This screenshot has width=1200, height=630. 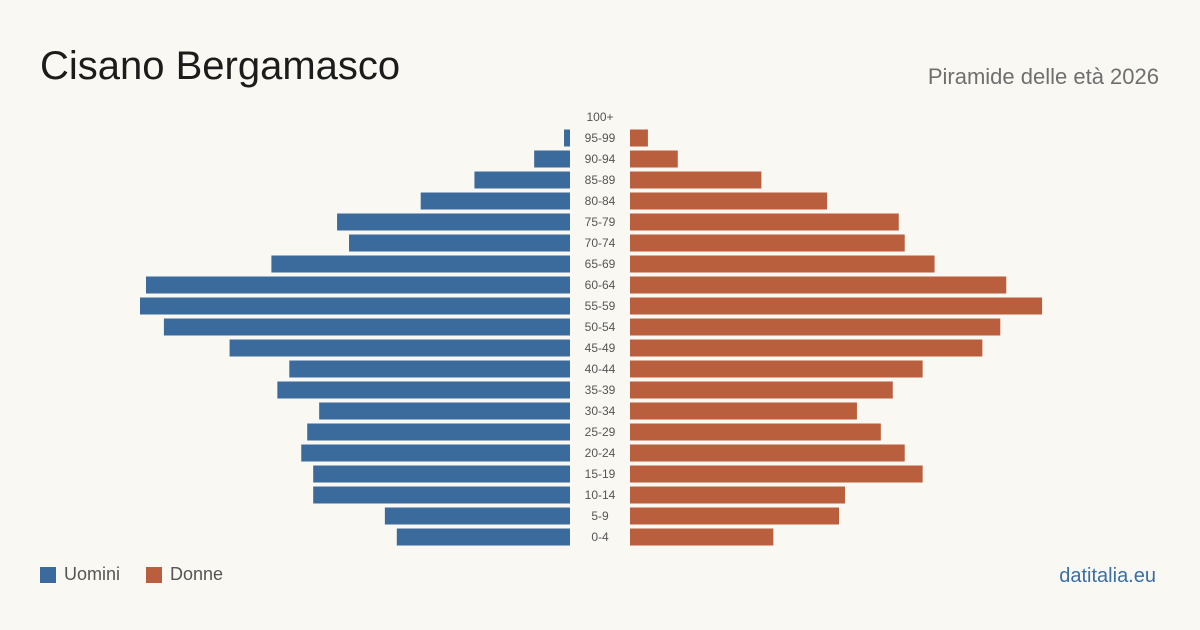 What do you see at coordinates (600, 222) in the screenshot?
I see `age-label-75-79: 75-79` at bounding box center [600, 222].